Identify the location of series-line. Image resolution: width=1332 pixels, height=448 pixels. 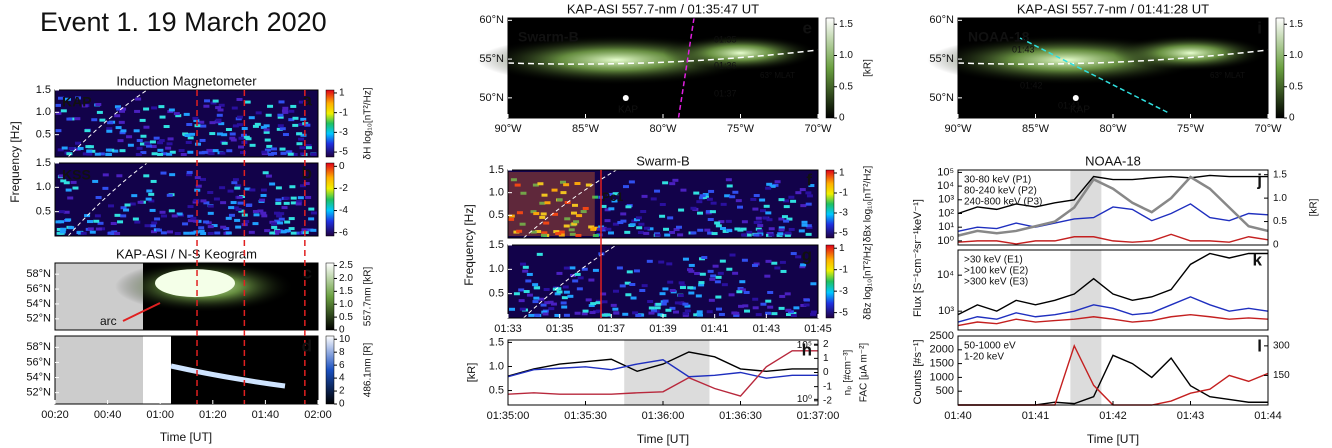
(1112, 194).